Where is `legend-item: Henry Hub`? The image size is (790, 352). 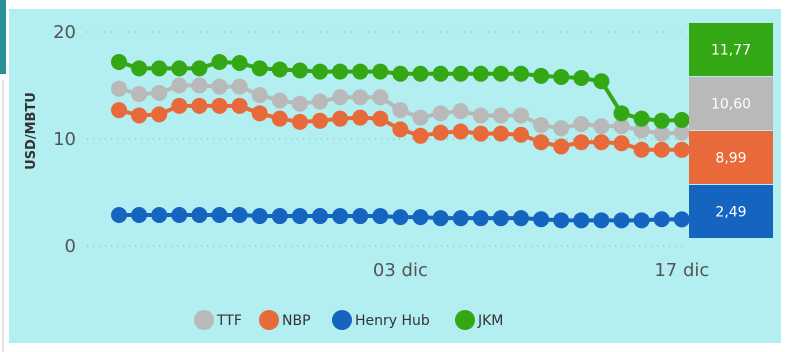 legend-item: Henry Hub is located at coordinates (381, 320).